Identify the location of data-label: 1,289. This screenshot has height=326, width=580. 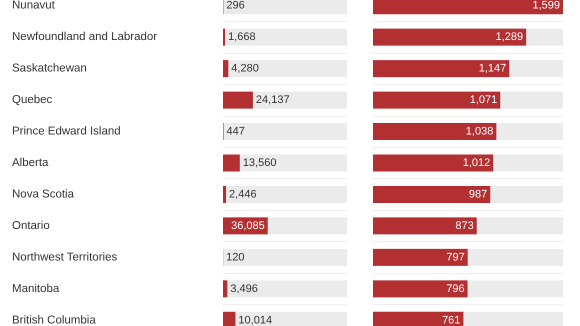
(510, 37).